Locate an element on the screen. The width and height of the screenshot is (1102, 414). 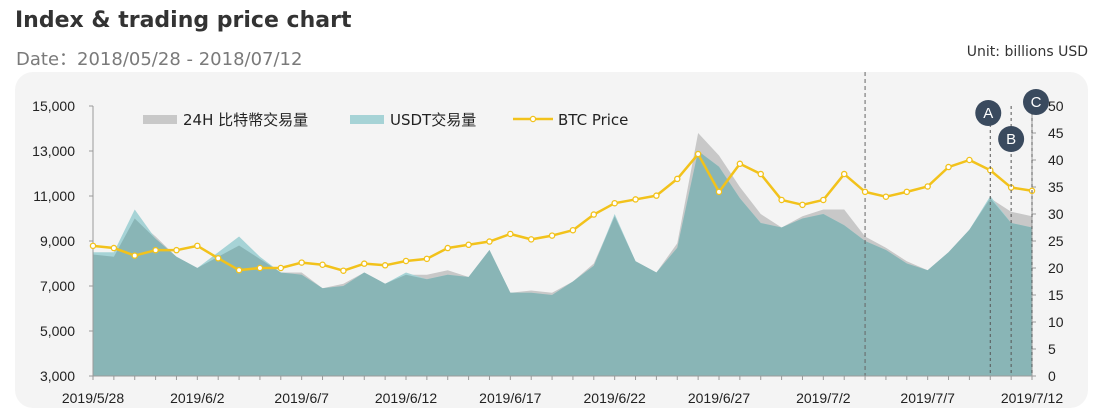
annotation-label-c: C is located at coordinates (1036, 102).